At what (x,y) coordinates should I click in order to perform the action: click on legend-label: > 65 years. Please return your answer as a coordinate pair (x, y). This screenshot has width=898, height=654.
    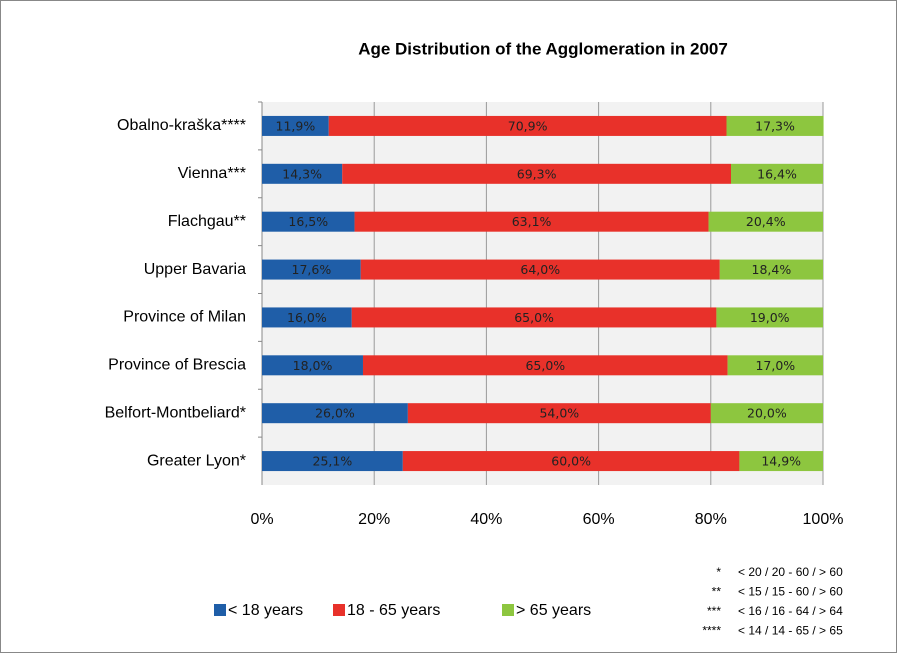
    Looking at the image, I should click on (553, 610).